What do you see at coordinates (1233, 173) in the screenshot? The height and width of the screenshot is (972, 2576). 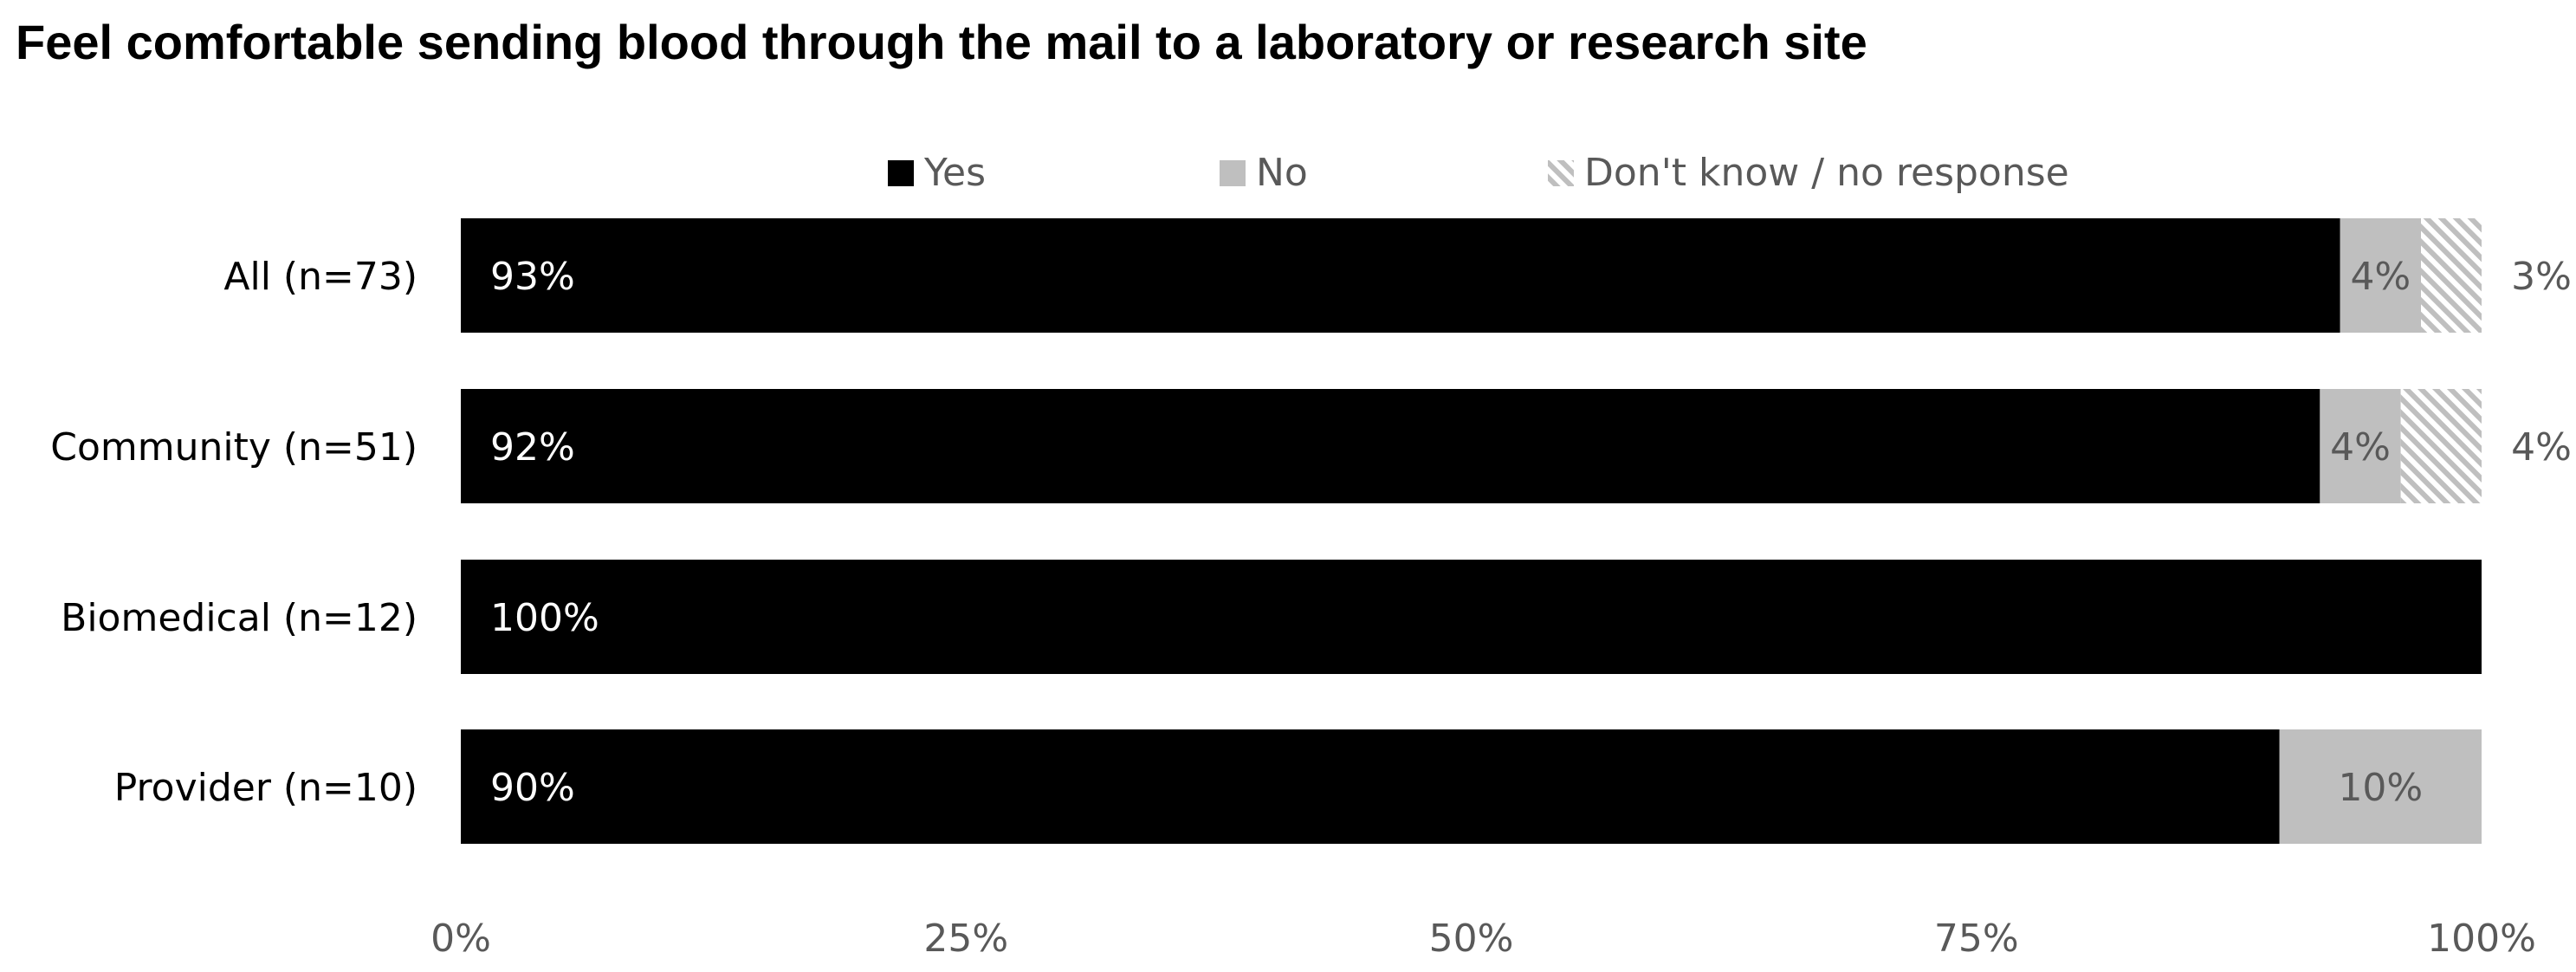 I see `legend-swatch-no` at bounding box center [1233, 173].